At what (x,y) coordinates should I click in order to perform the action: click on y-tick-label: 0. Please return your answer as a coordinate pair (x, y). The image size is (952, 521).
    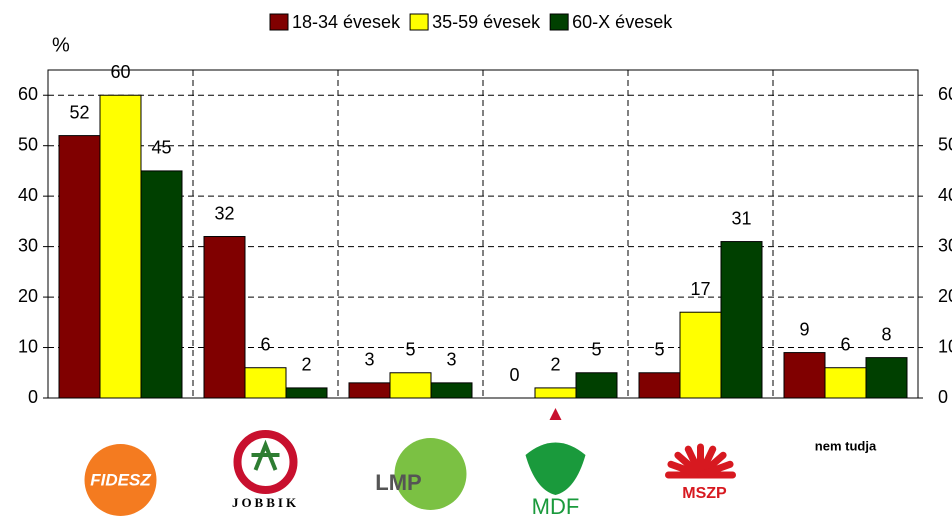
    Looking at the image, I should click on (33, 397).